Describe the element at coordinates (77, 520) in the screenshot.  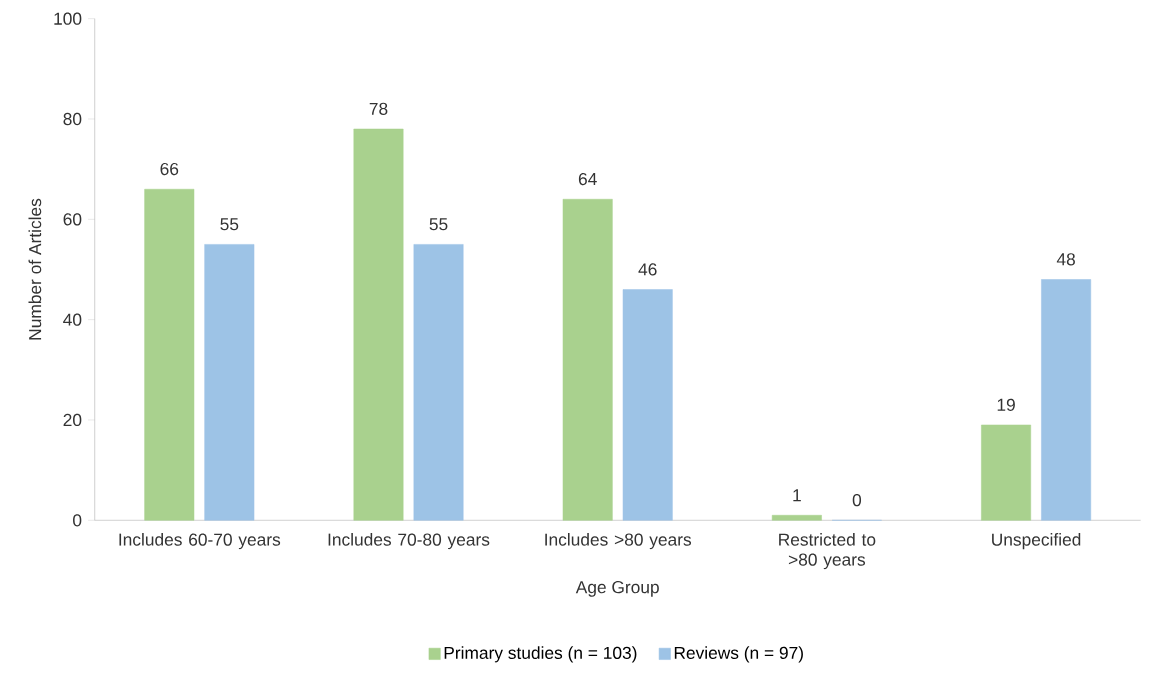
I see `y-tick-label: 0` at that location.